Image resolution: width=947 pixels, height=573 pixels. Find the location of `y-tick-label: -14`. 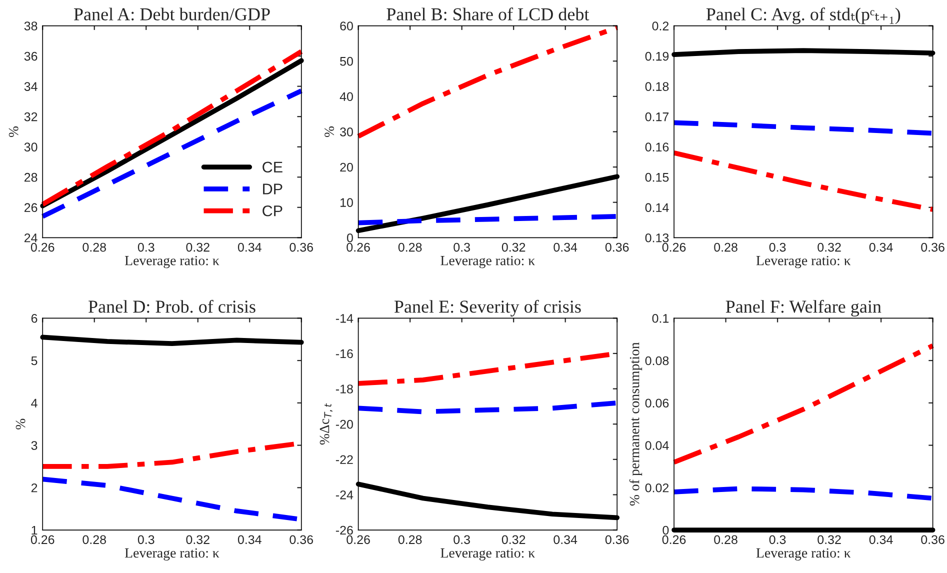

y-tick-label: -14 is located at coordinates (345, 318).